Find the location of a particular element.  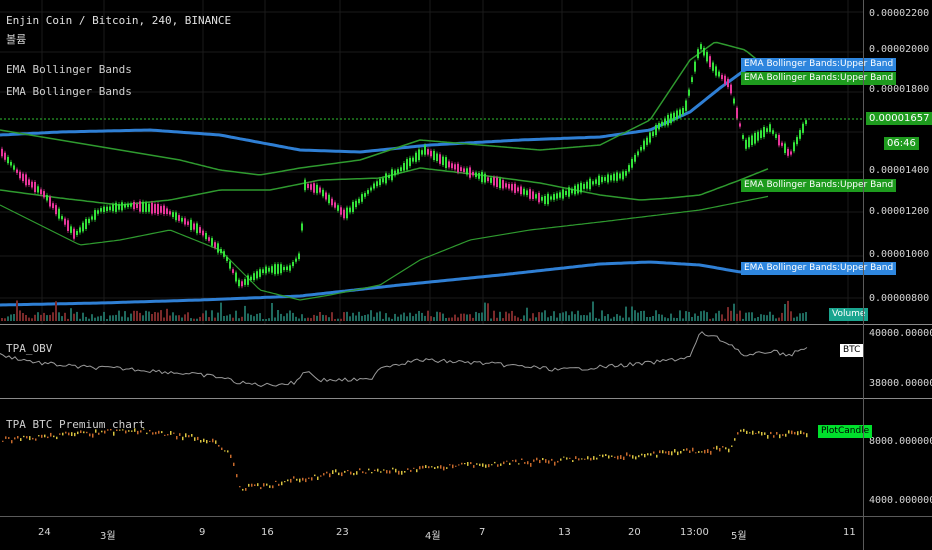

time-tick-9: 20 is located at coordinates (634, 532).